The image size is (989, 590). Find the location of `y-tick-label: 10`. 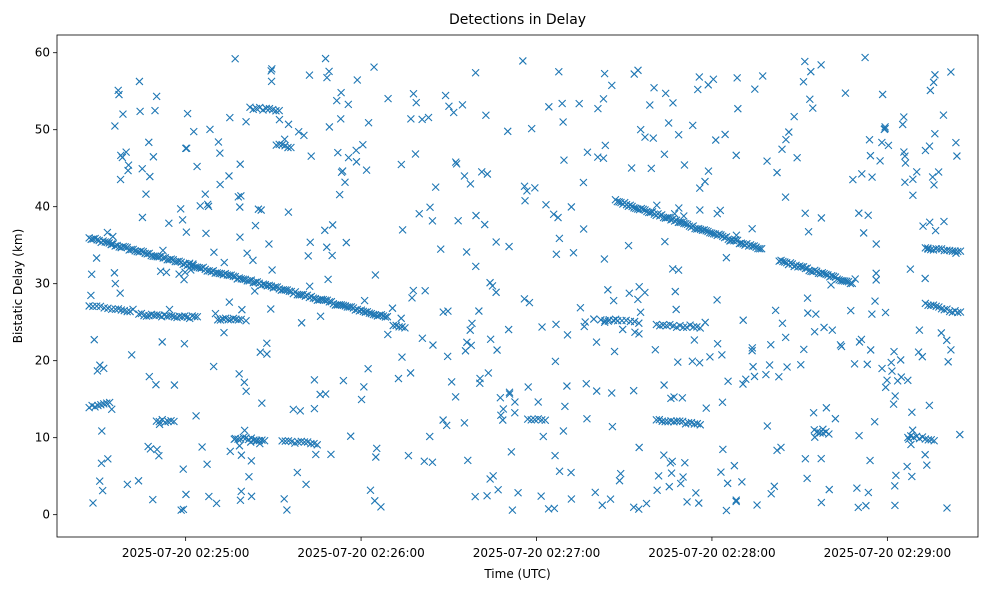

y-tick-label: 10 is located at coordinates (42, 438).